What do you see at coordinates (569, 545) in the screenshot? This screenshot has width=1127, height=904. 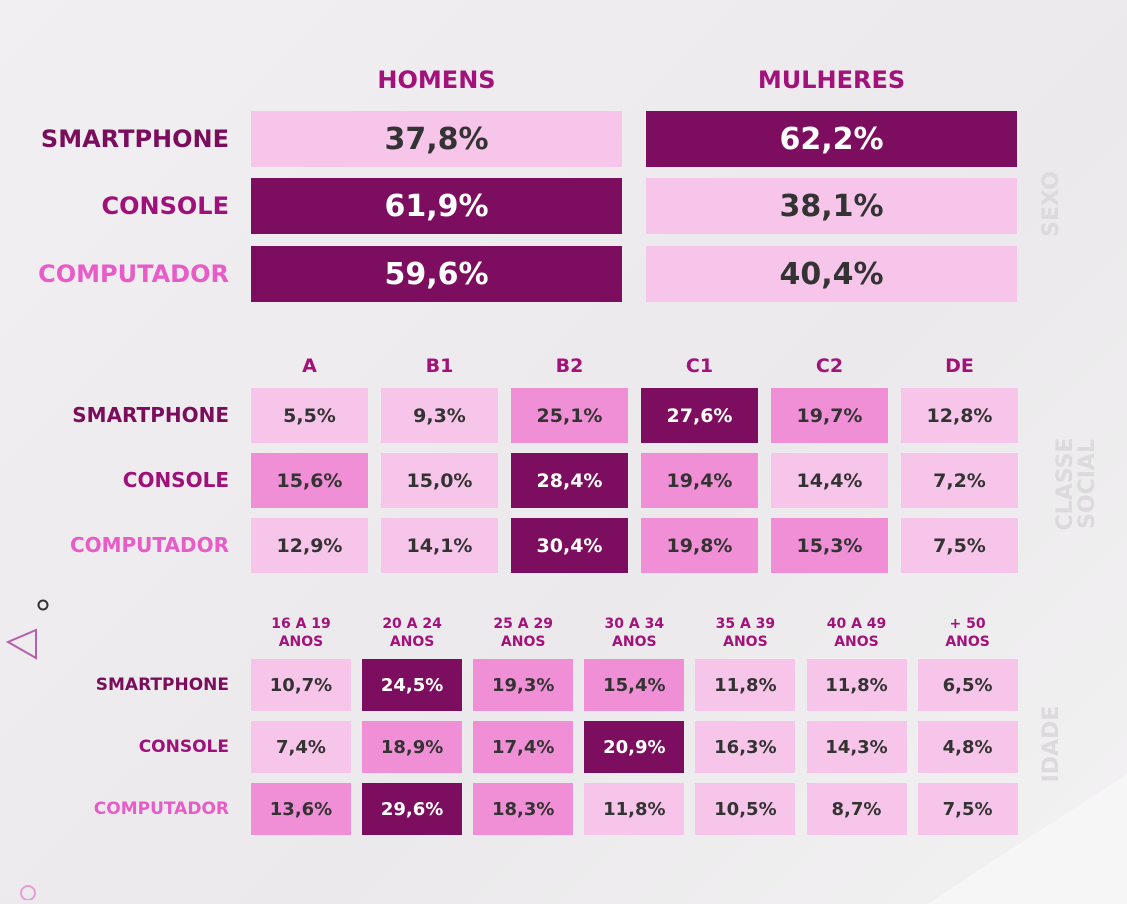 I see `data-cell: 30,4%` at bounding box center [569, 545].